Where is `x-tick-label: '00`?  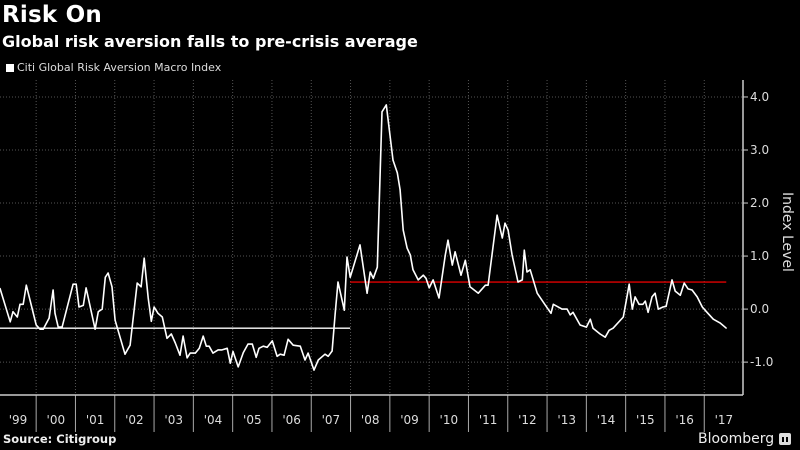
x-tick-label: '00 is located at coordinates (56, 420).